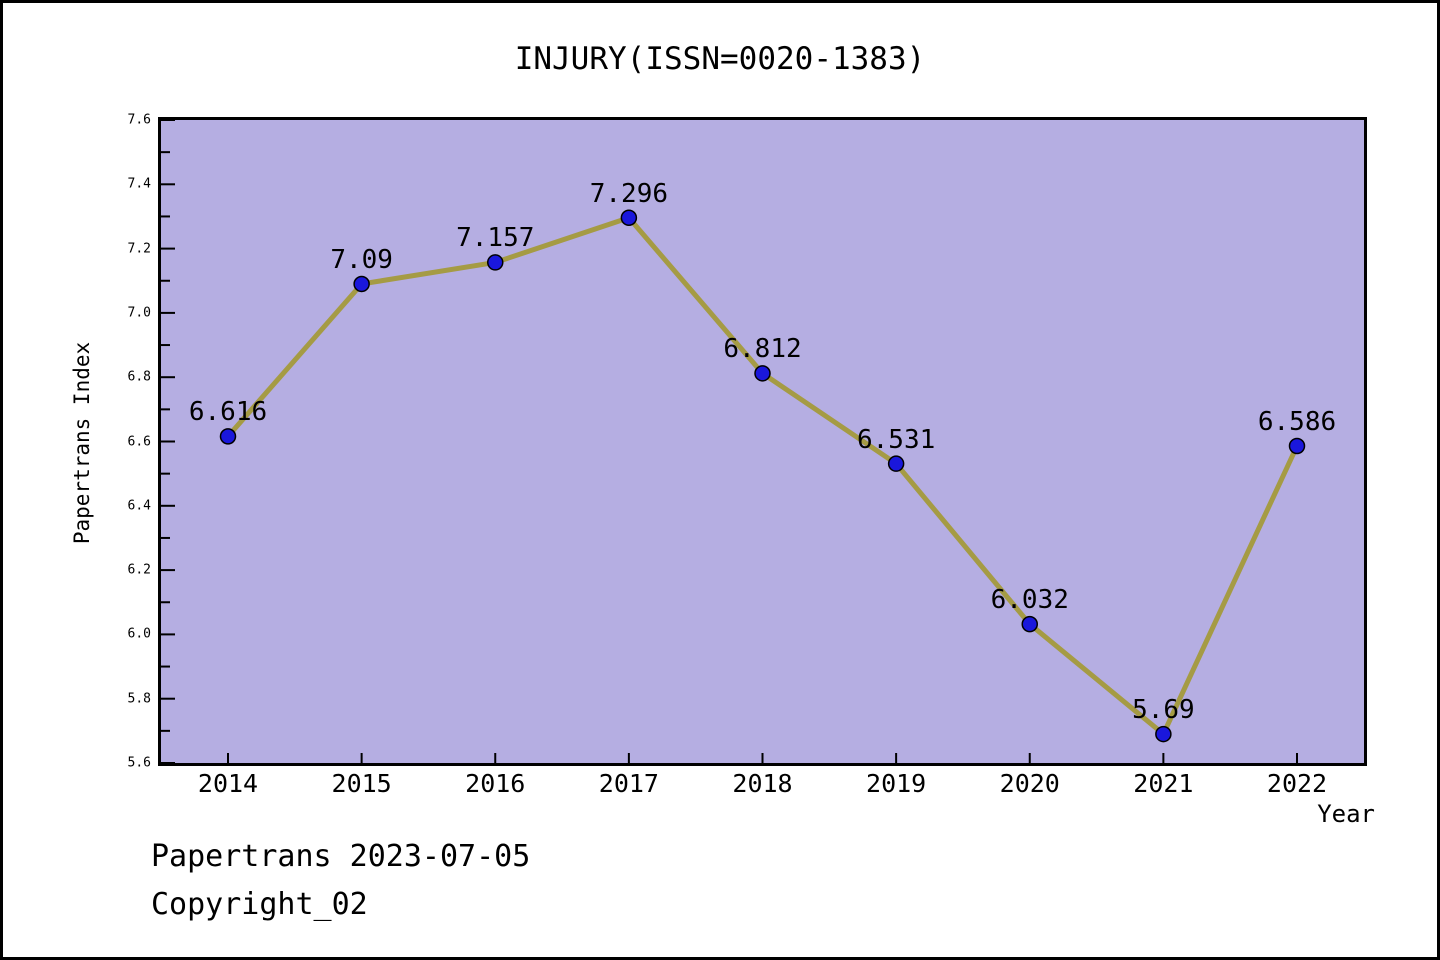  I want to click on x-tick-label: 2014, so click(228, 783).